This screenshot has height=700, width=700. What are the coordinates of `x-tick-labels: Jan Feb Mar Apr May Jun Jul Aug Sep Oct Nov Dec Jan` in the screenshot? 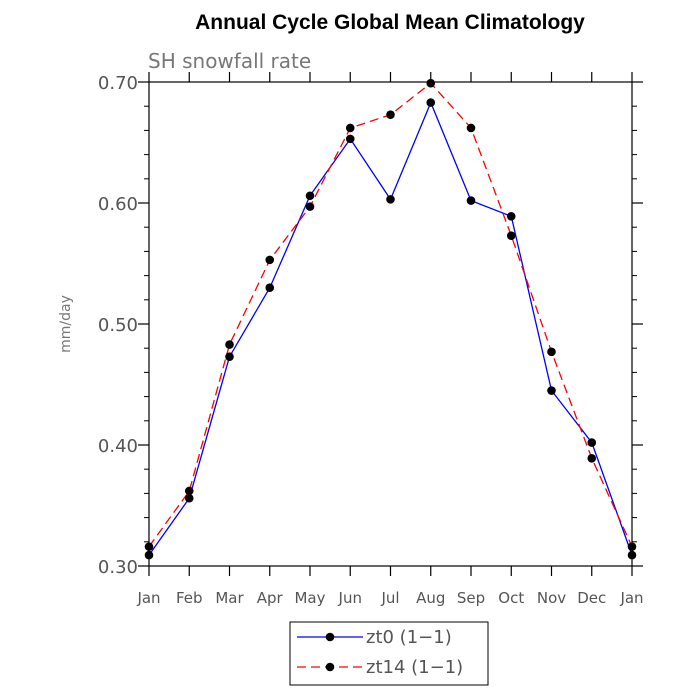 It's located at (389, 598).